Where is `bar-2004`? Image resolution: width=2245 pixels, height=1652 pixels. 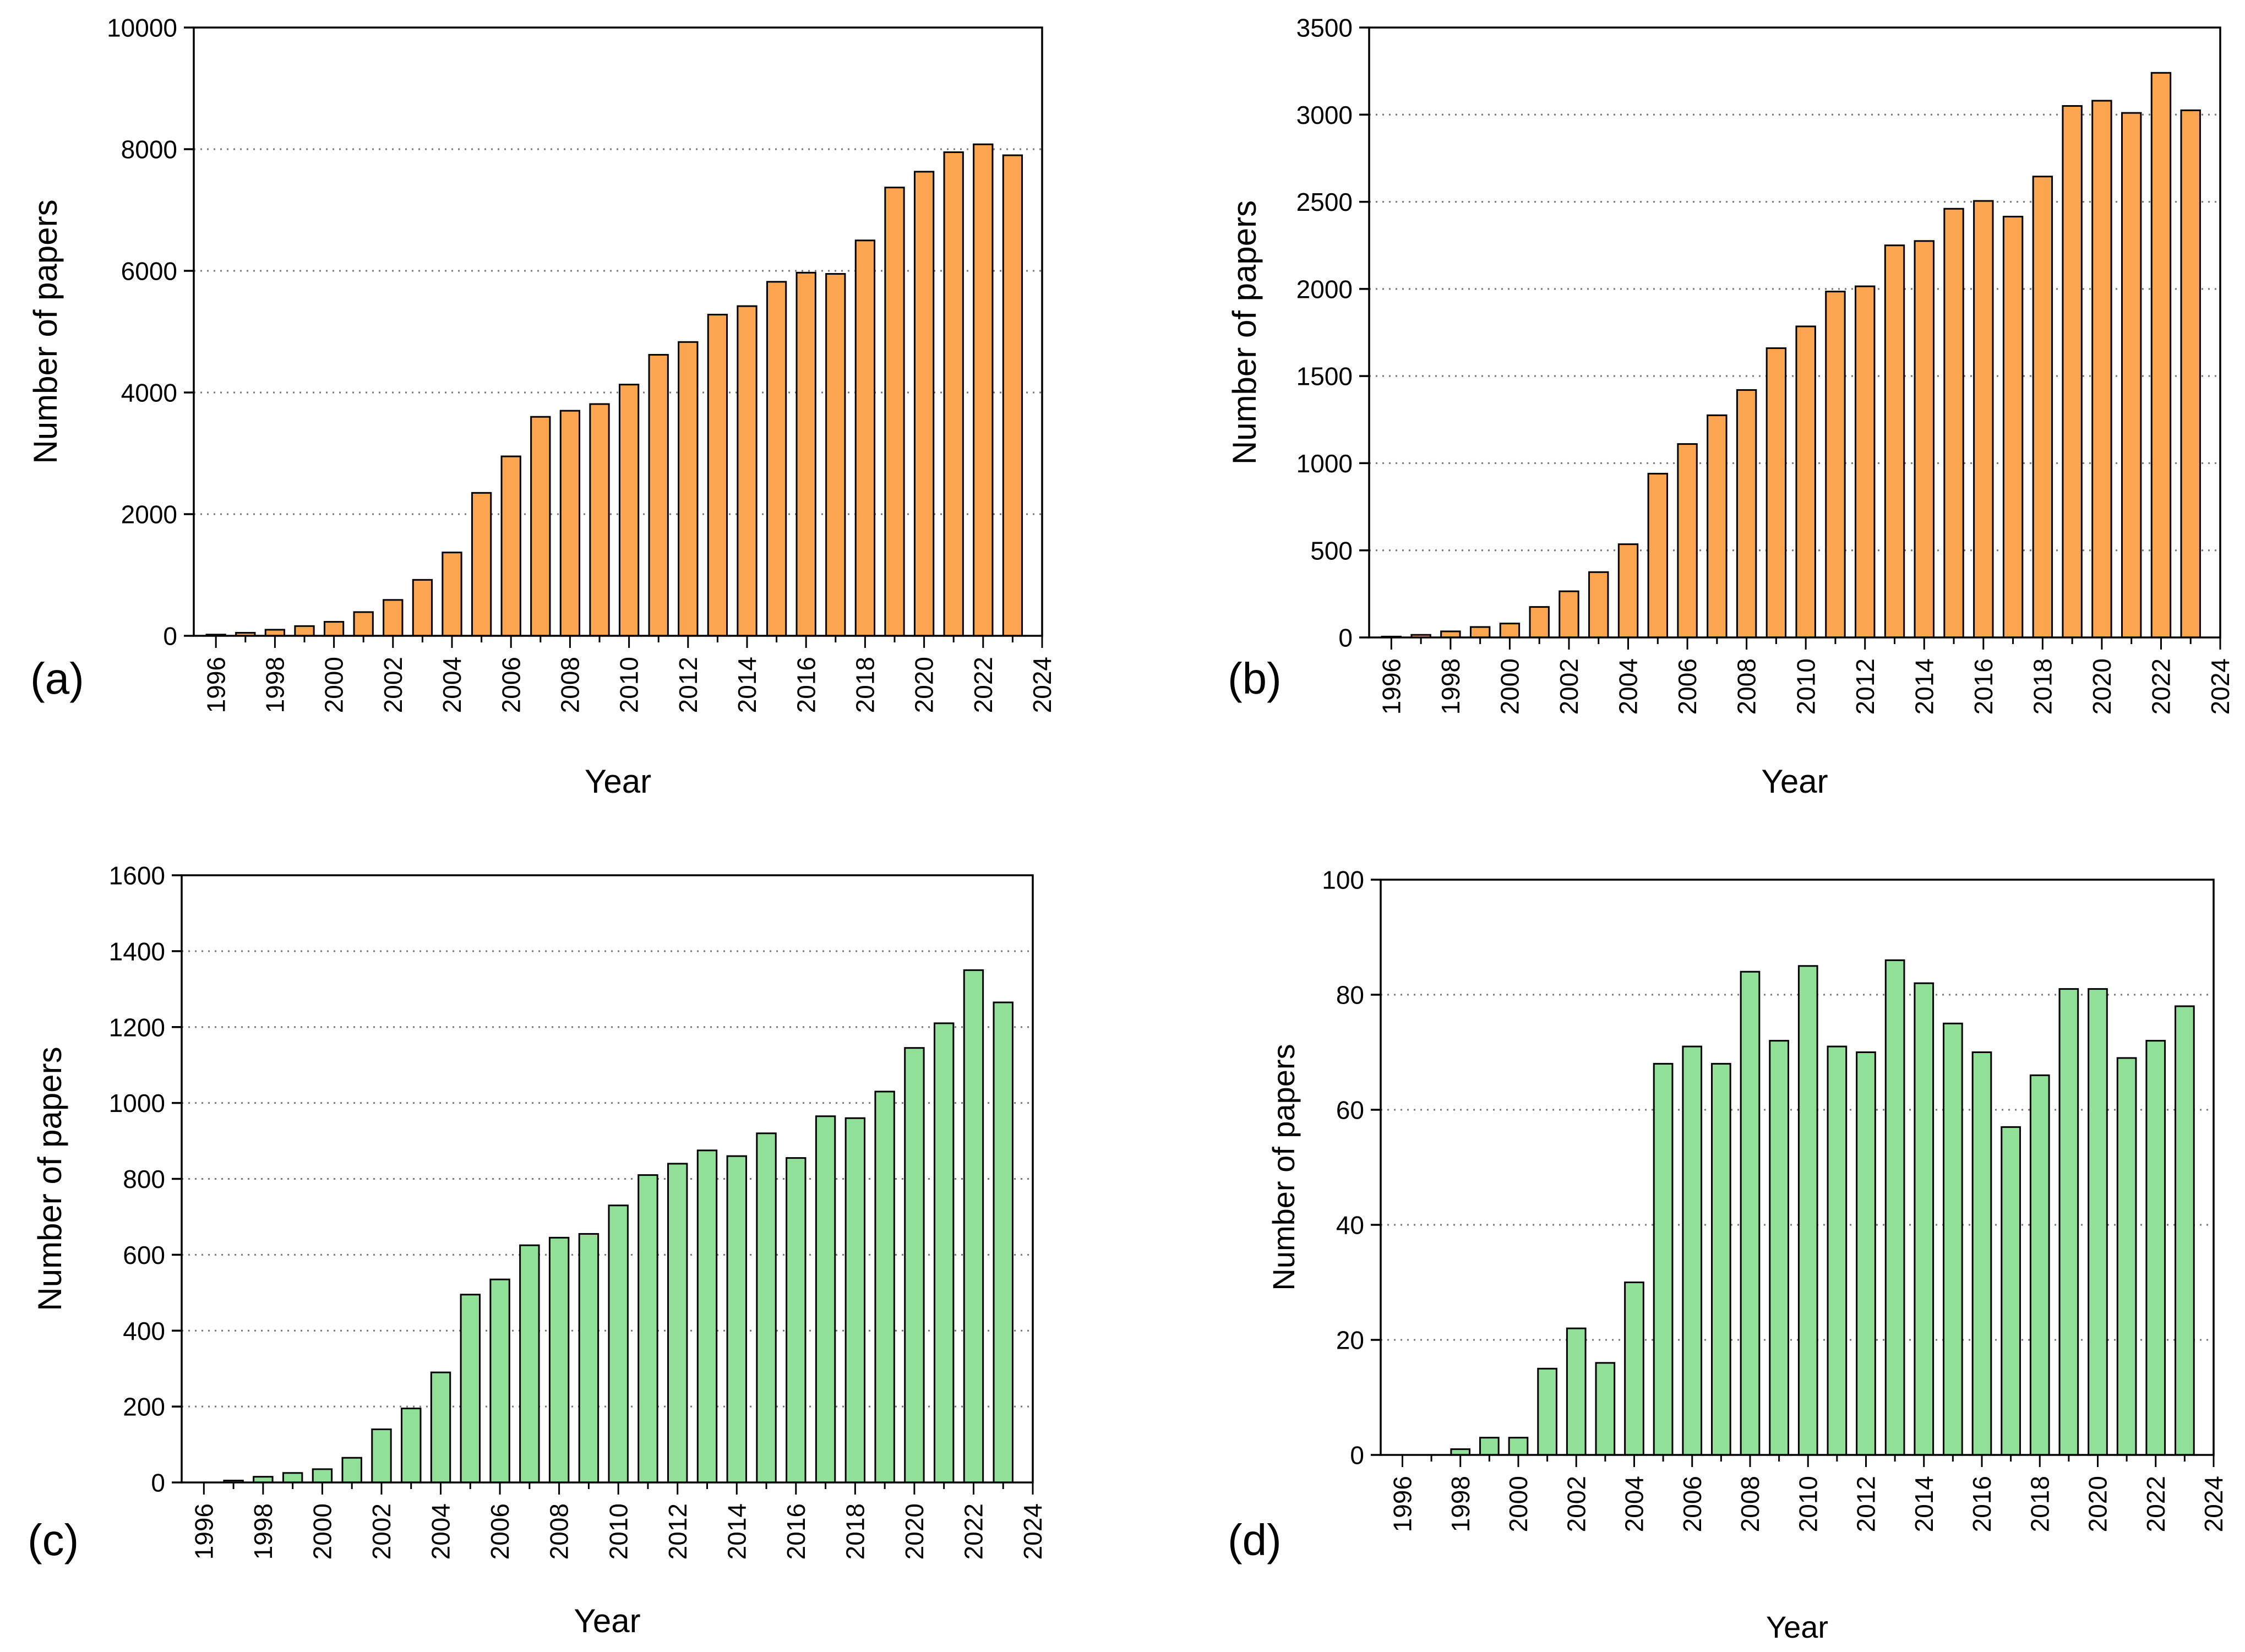 bar-2004 is located at coordinates (452, 594).